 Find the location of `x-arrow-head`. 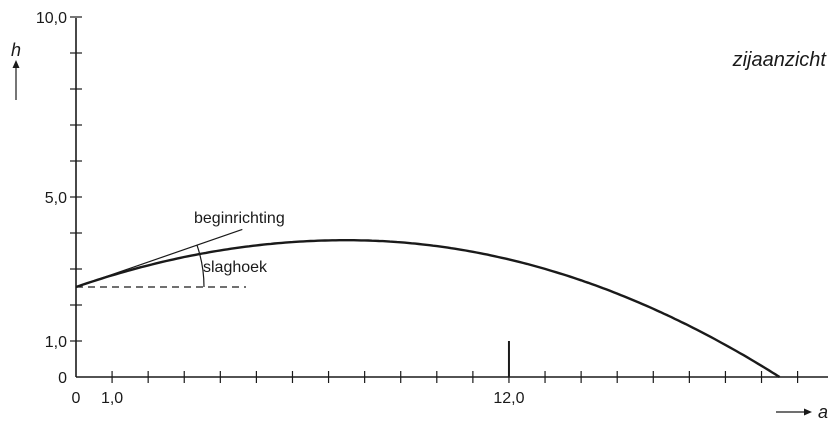

x-arrow-head is located at coordinates (808, 412).